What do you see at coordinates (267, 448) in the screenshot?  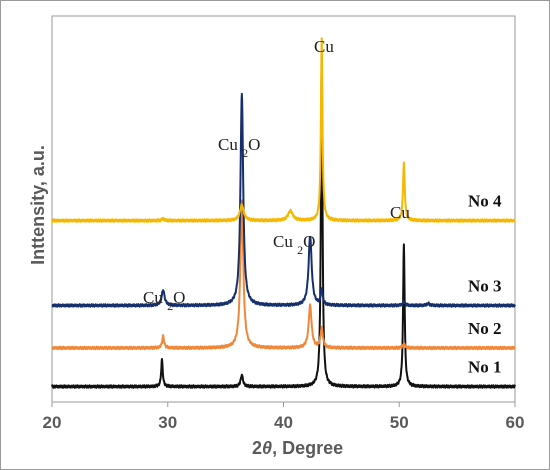 I see `x-axis-title-theta: θ` at bounding box center [267, 448].